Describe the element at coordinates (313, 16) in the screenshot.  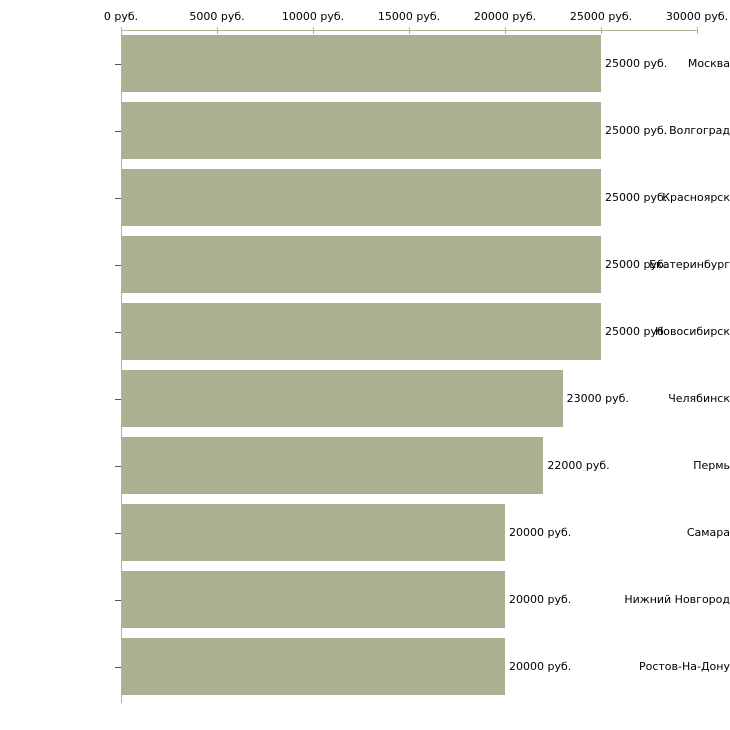
I see `x-axis-tick-label: 10000 руб.` at that location.